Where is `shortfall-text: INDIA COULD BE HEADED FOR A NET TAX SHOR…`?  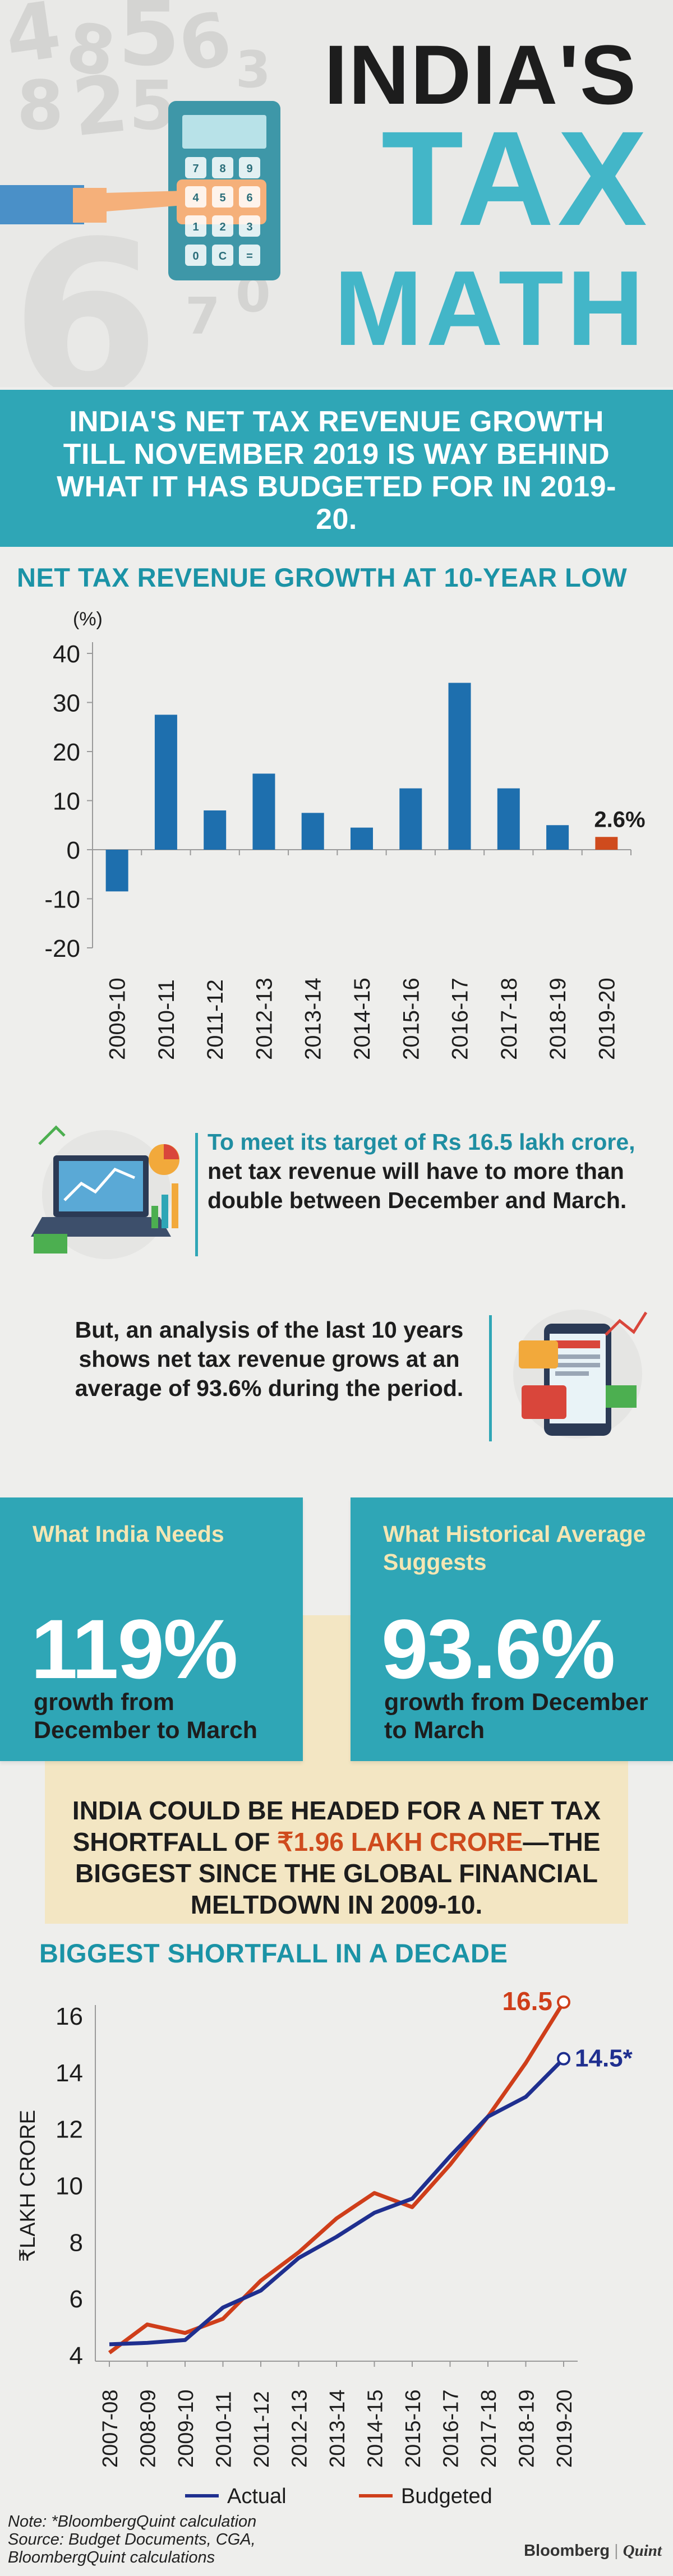
shortfall-text: INDIA COULD BE HEADED FOR A NET TAX SHOR… is located at coordinates (336, 1857).